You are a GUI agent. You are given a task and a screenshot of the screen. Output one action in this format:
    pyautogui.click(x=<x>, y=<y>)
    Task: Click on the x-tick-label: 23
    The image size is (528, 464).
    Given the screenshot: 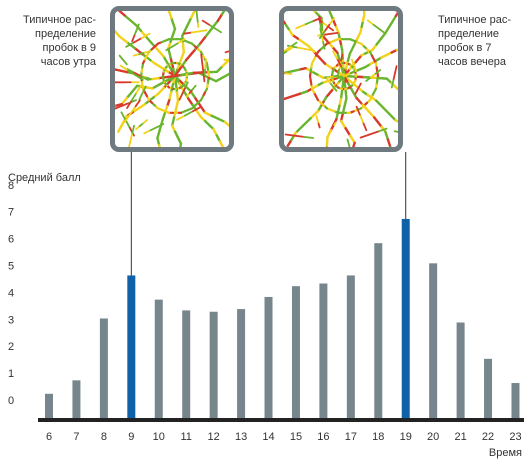 What is the action you would take?
    pyautogui.click(x=515, y=437)
    